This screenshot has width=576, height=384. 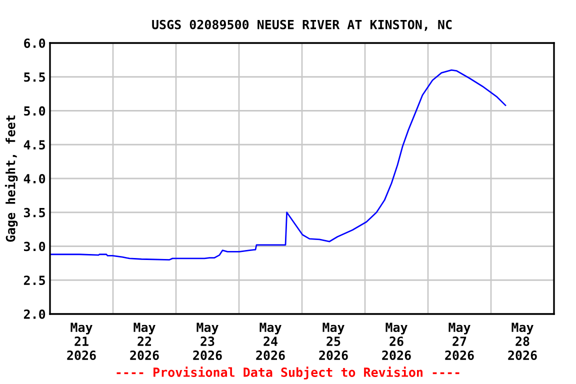 I want to click on y-tick-label: 3.5, so click(x=34, y=213).